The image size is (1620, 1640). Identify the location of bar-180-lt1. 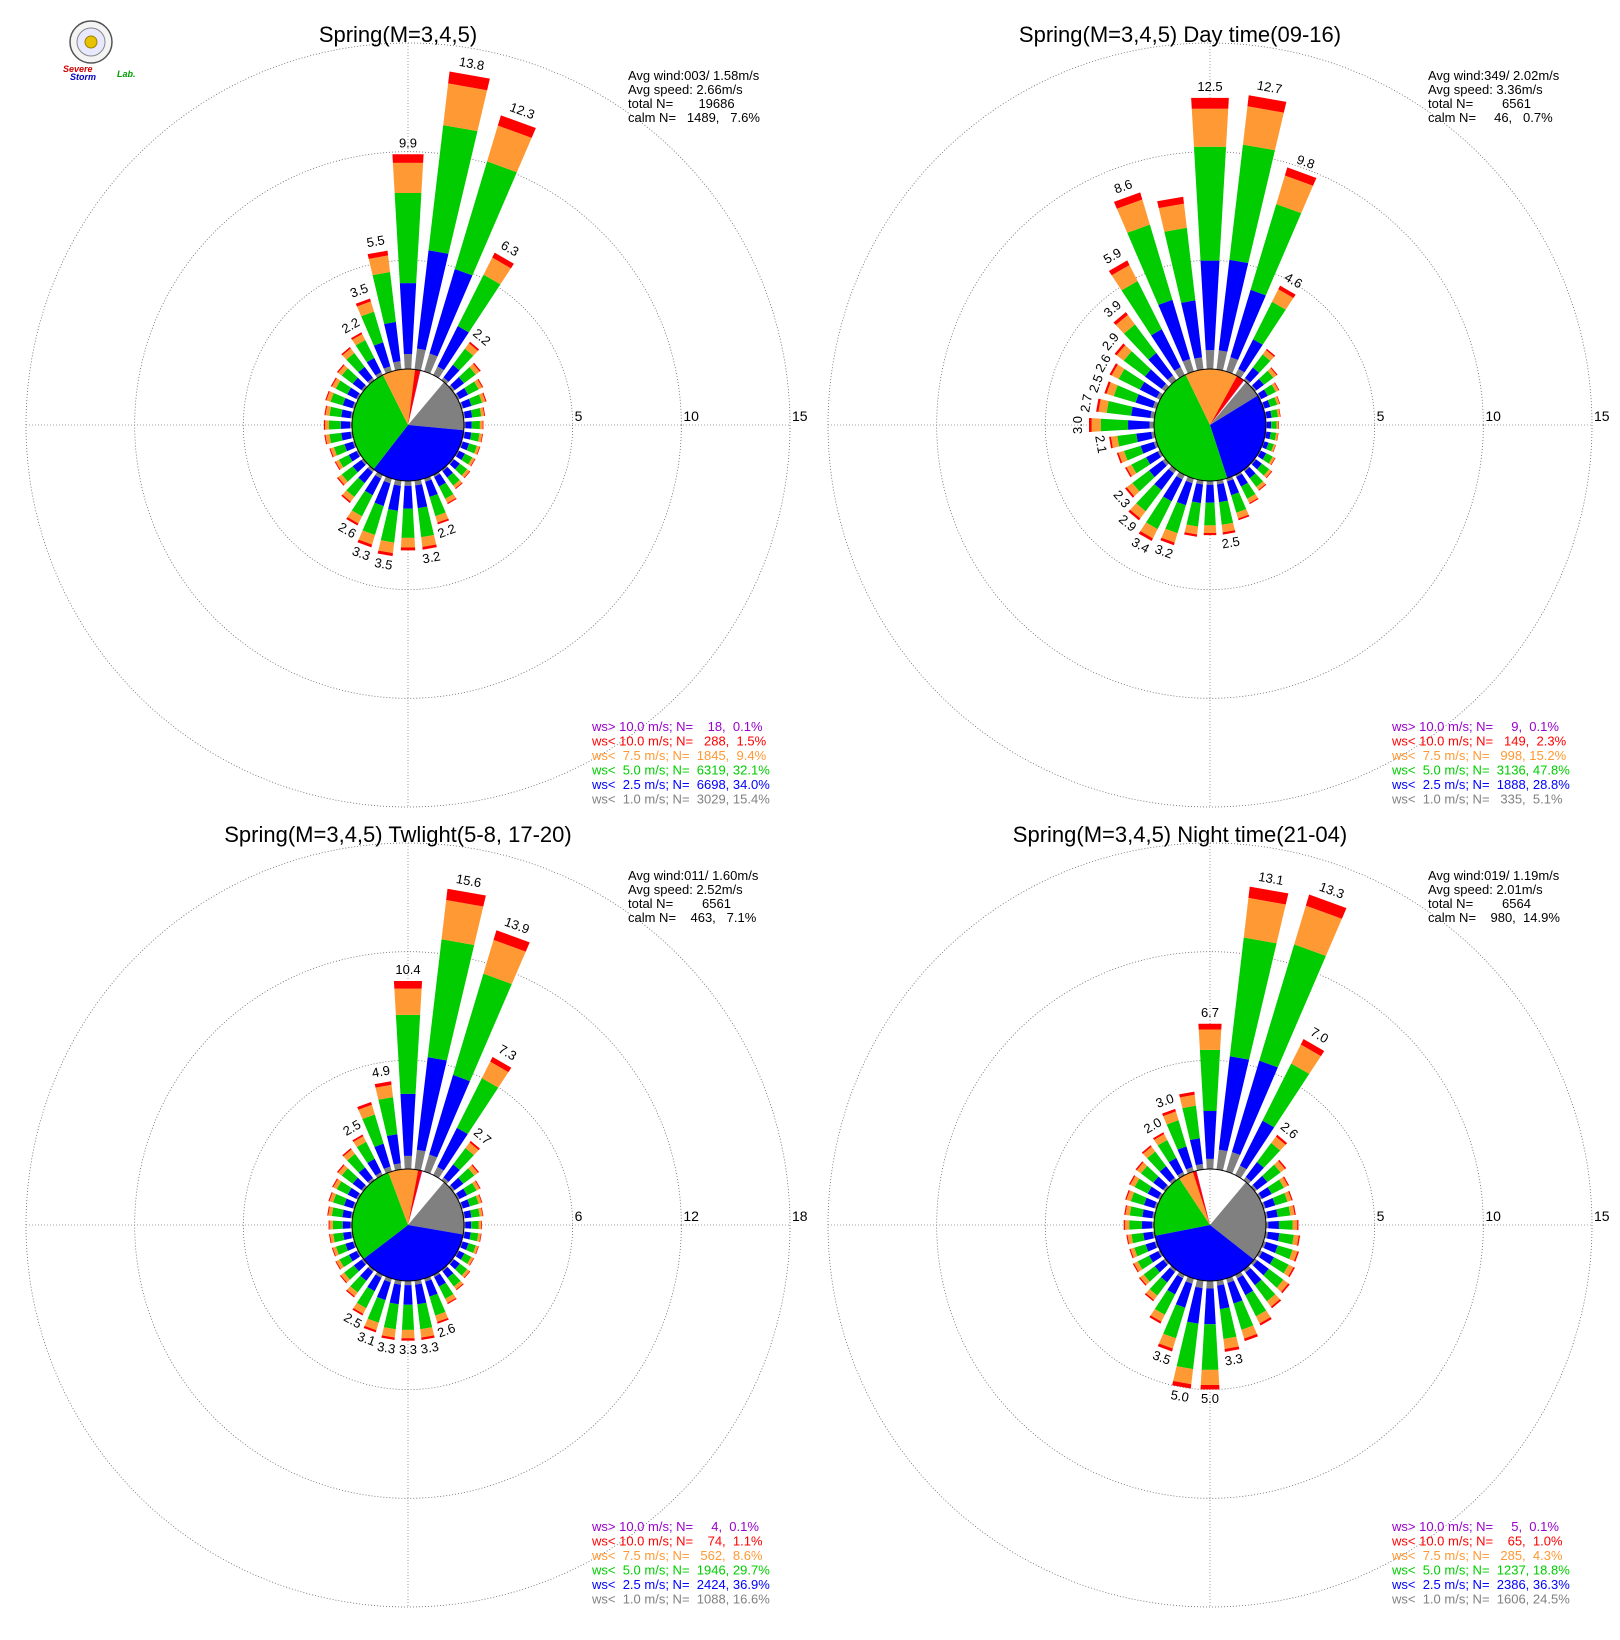
(1210, 482).